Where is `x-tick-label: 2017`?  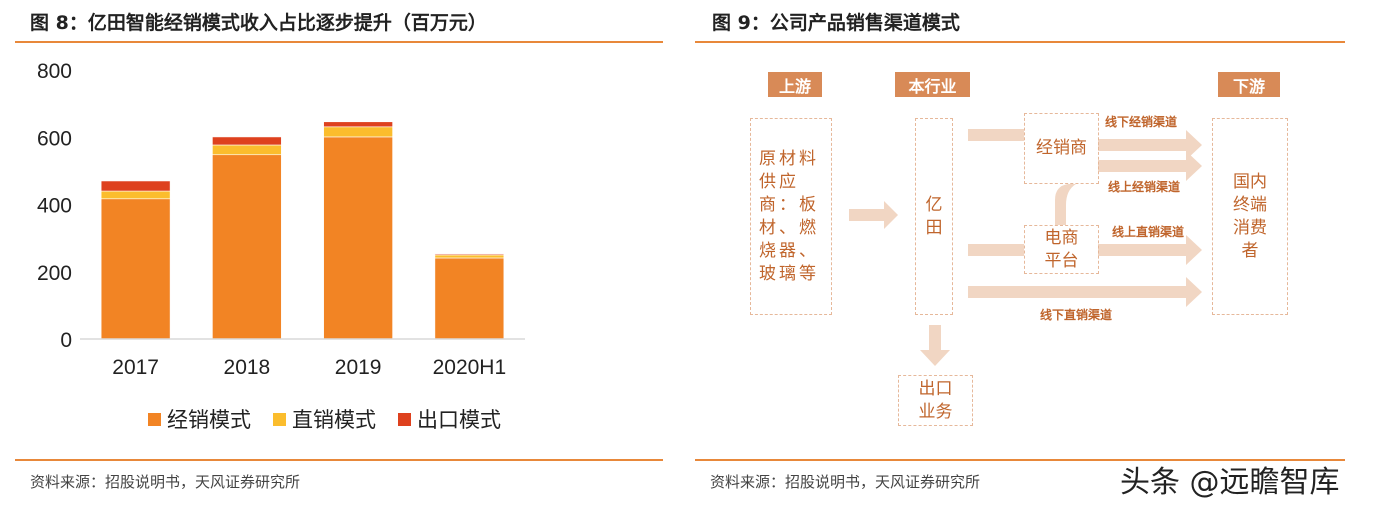
x-tick-label: 2017 is located at coordinates (135, 367).